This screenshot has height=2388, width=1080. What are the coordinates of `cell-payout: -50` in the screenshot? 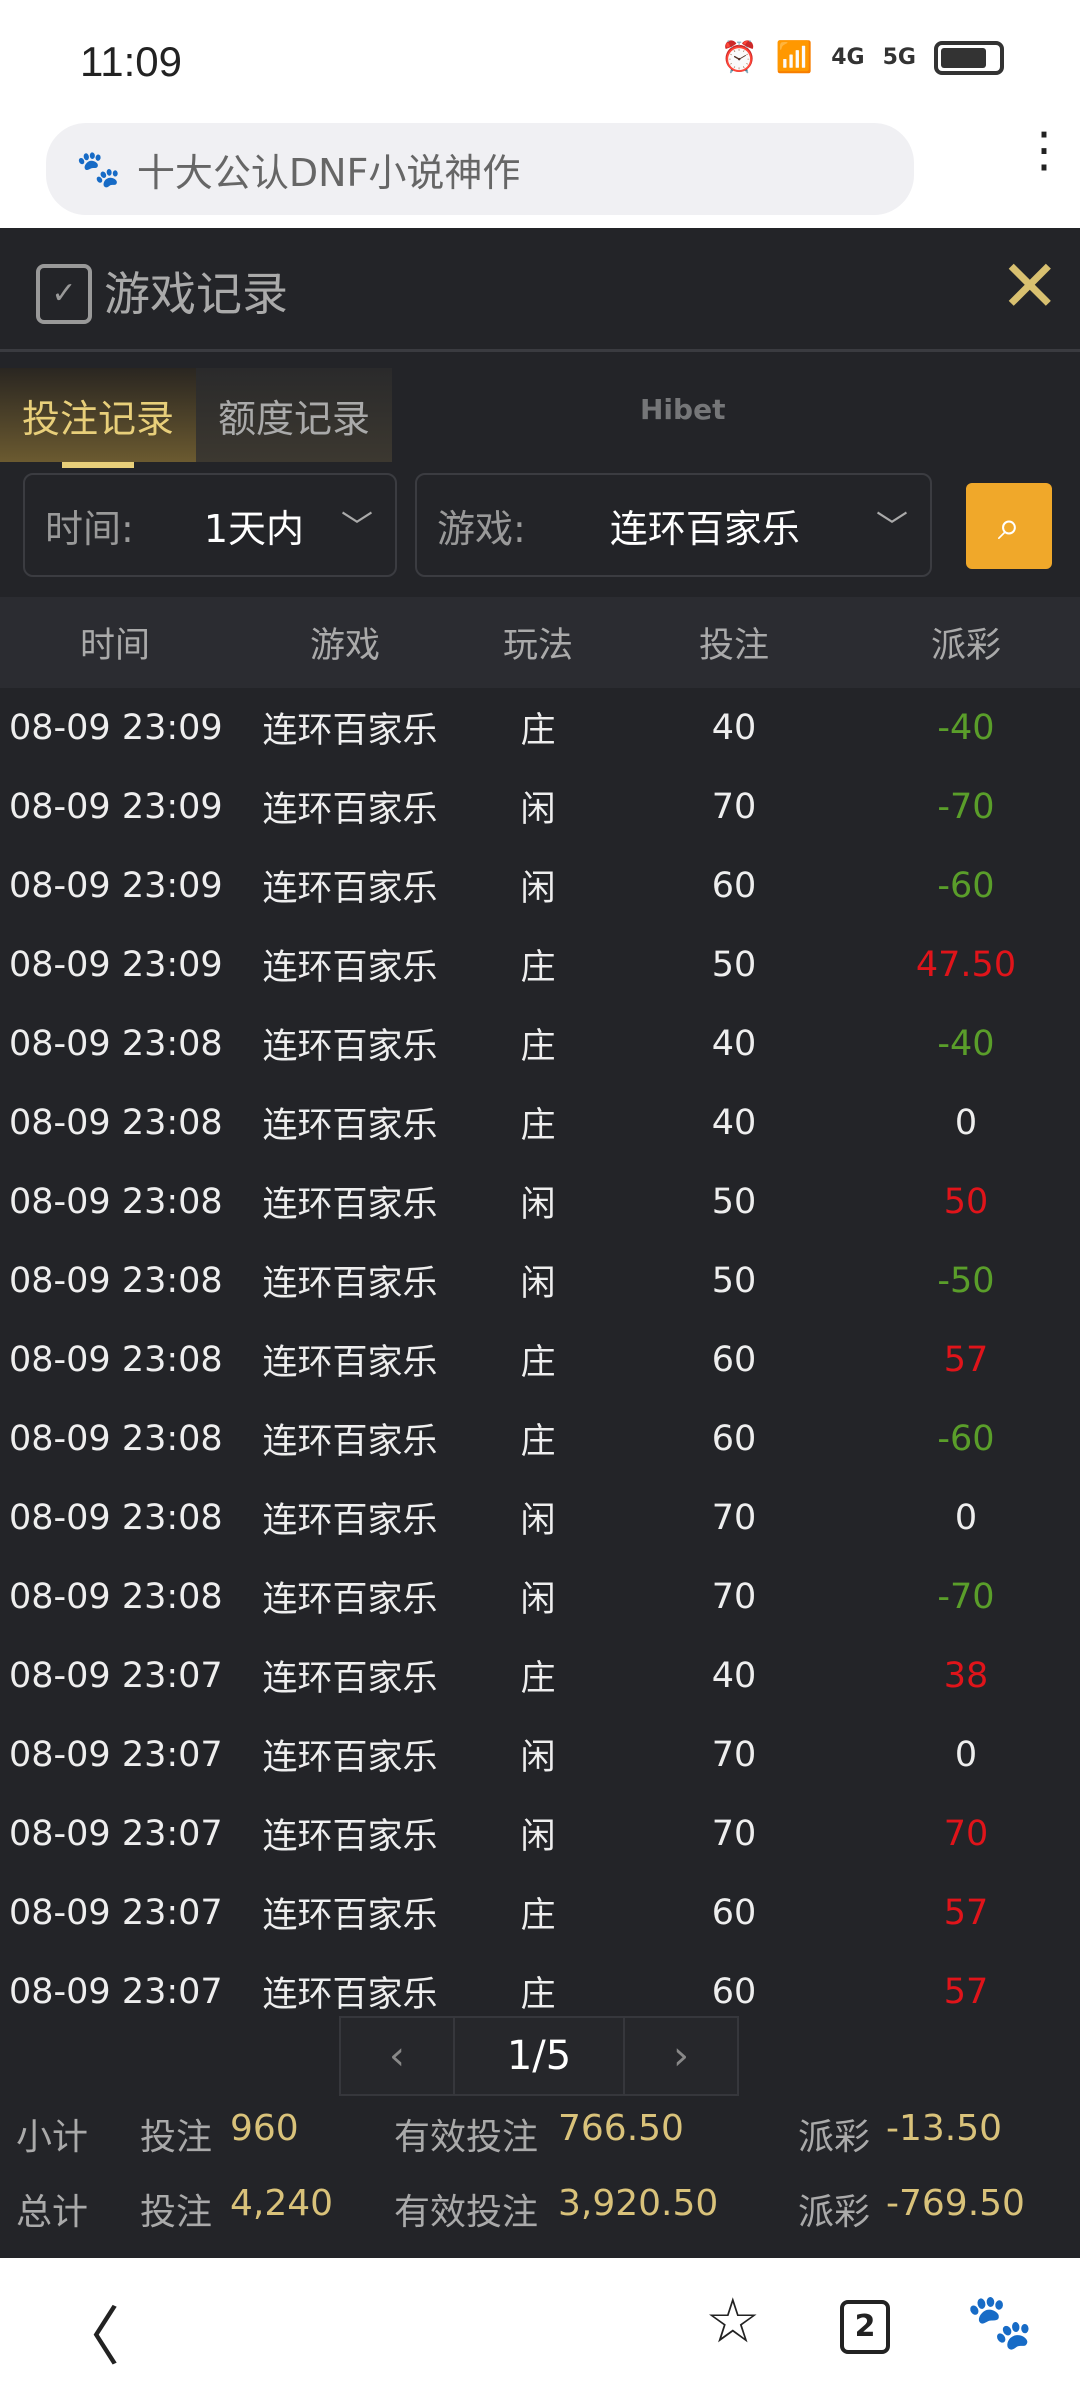 It's located at (966, 1280).